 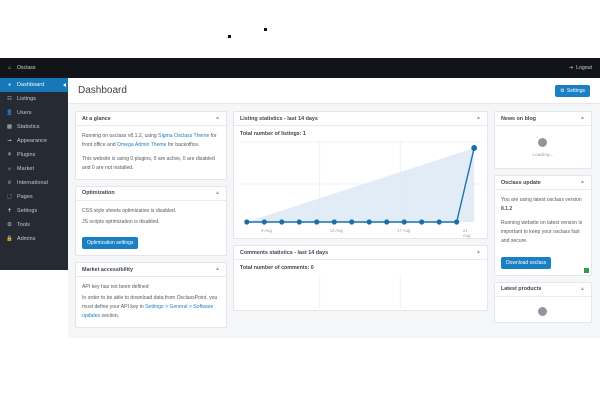 What do you see at coordinates (9, 225) in the screenshot?
I see `tools-icon: ⚙` at bounding box center [9, 225].